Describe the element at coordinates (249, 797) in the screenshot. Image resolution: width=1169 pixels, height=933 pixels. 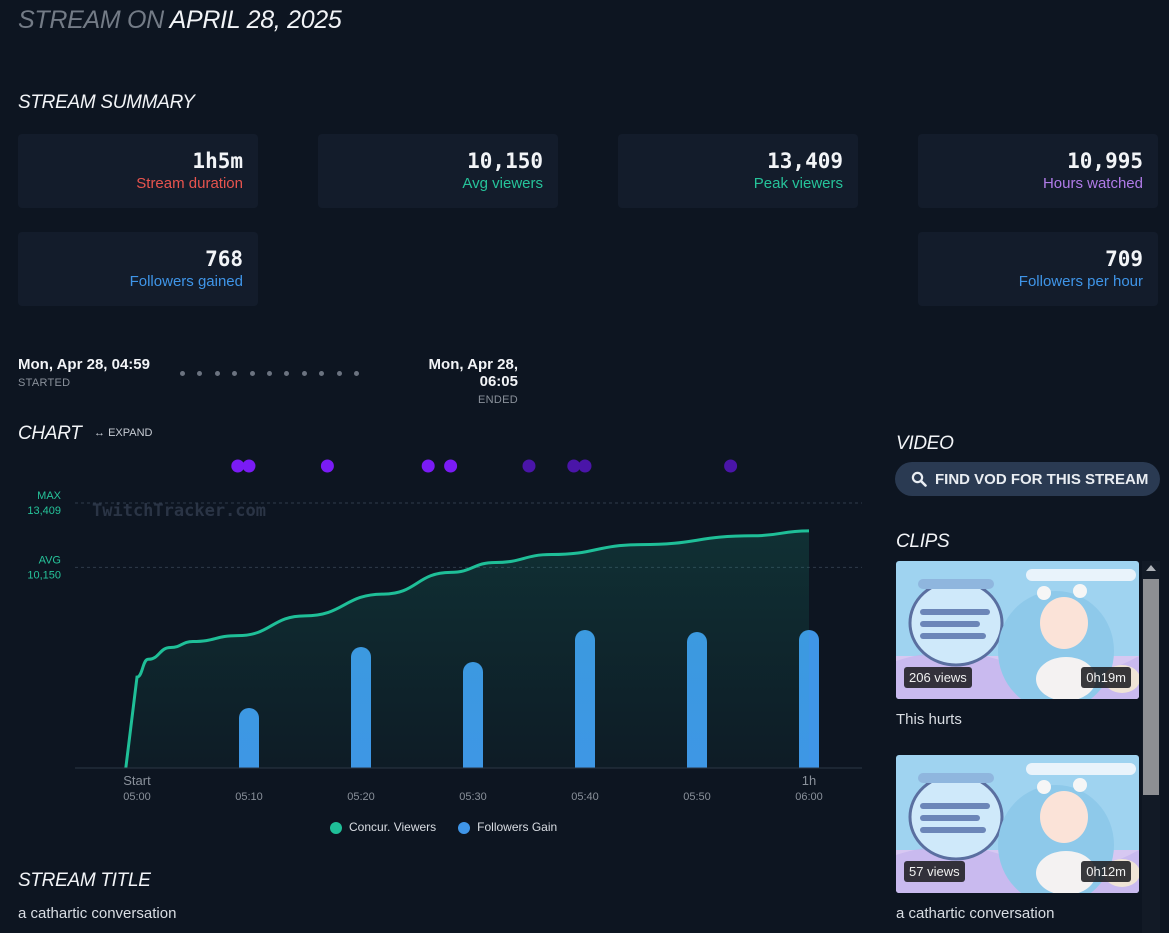
I see `x-tick-label: 05:10` at that location.